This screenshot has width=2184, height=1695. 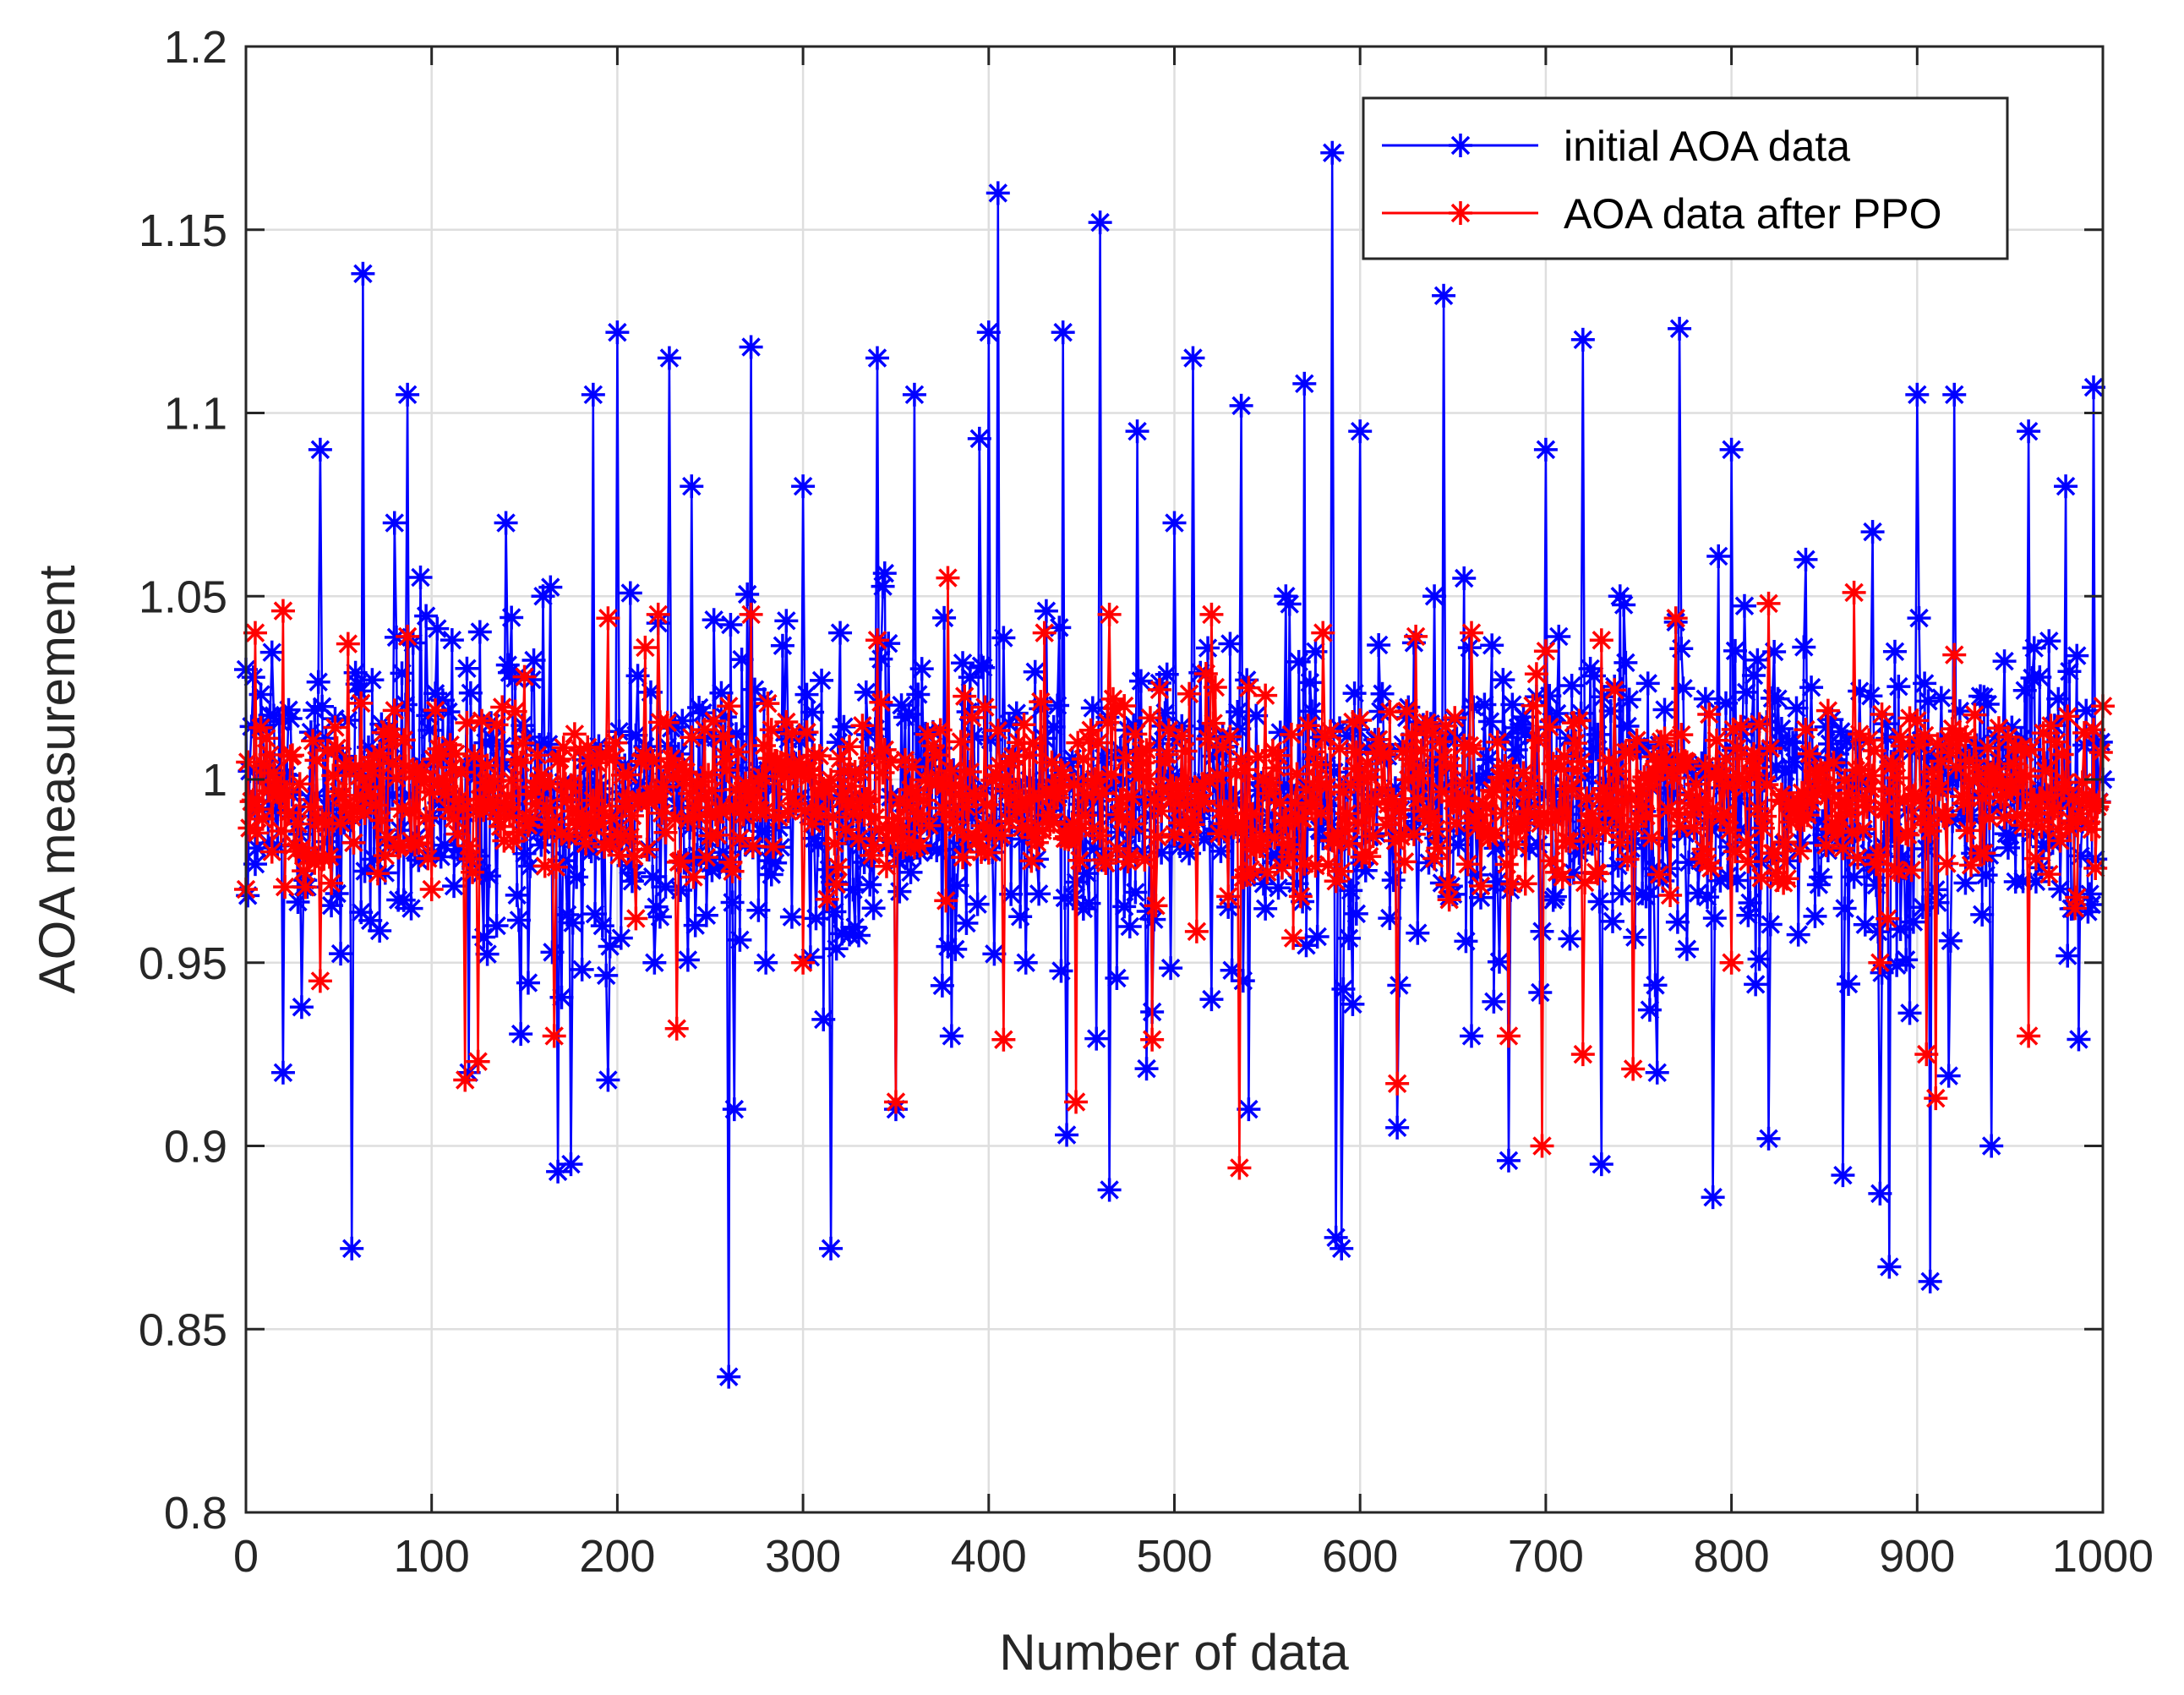 What do you see at coordinates (803, 1556) in the screenshot?
I see `x-tick-label: 300` at bounding box center [803, 1556].